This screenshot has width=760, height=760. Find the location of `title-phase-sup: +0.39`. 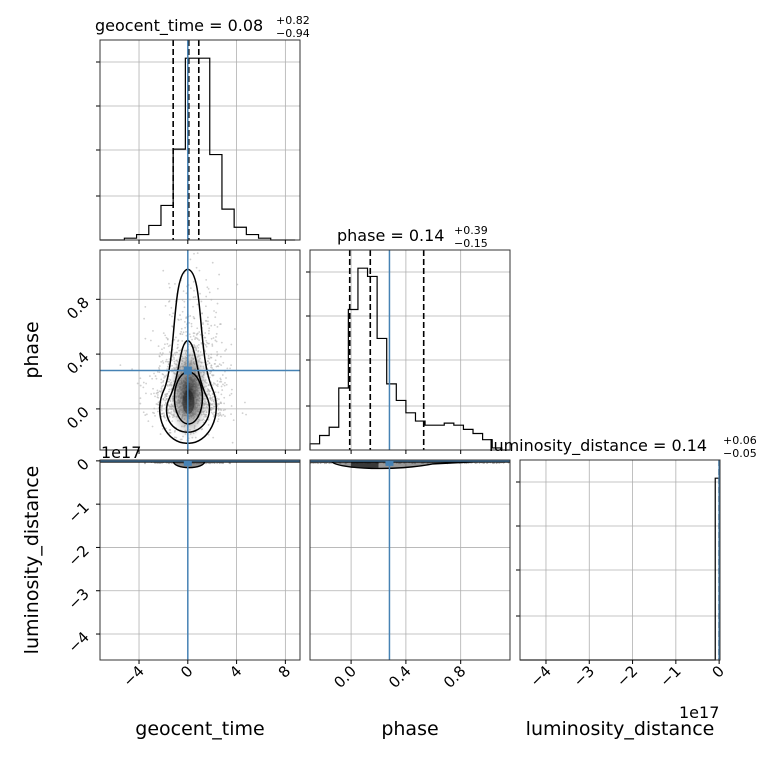

title-phase-sup: +0.39 is located at coordinates (471, 230).